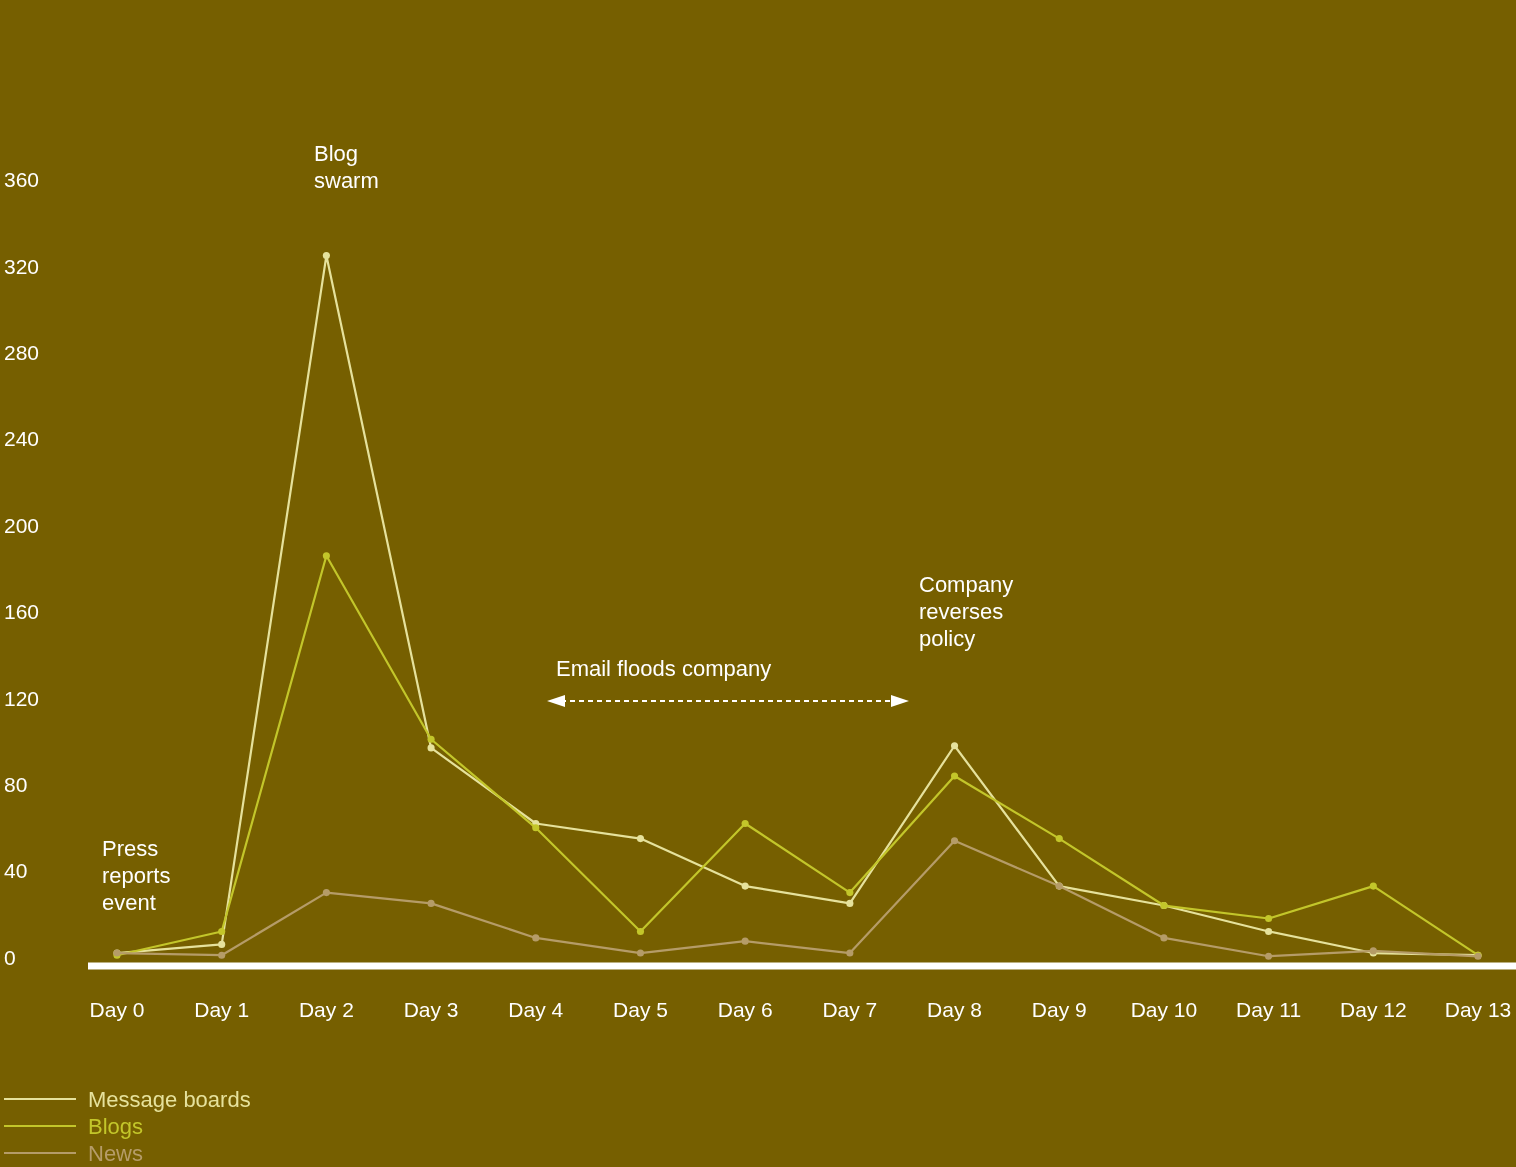 The image size is (1516, 1167). I want to click on x-tick-label: Day 7, so click(850, 1010).